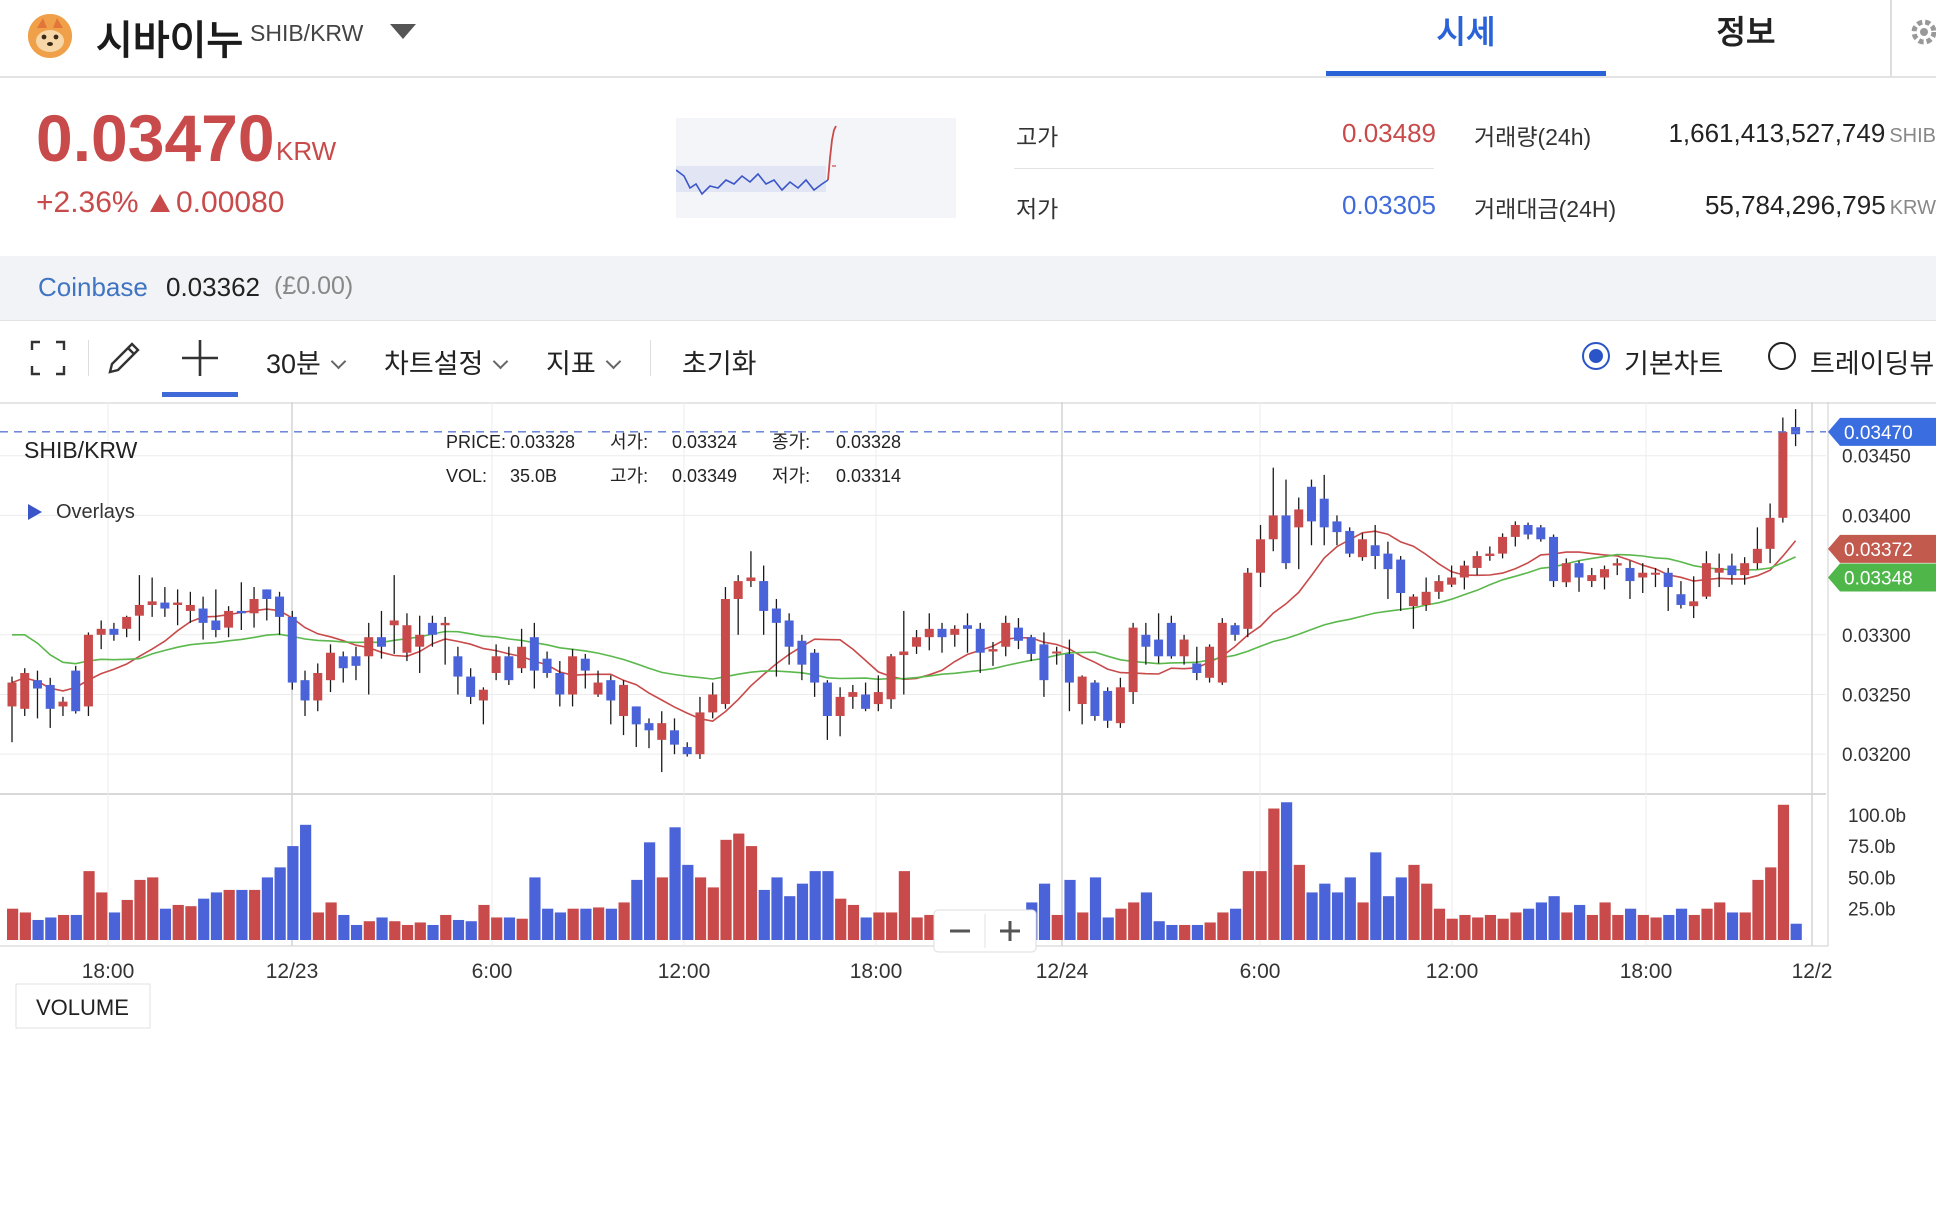 This screenshot has height=1205, width=1936. I want to click on interval-select: 30분, so click(306, 361).